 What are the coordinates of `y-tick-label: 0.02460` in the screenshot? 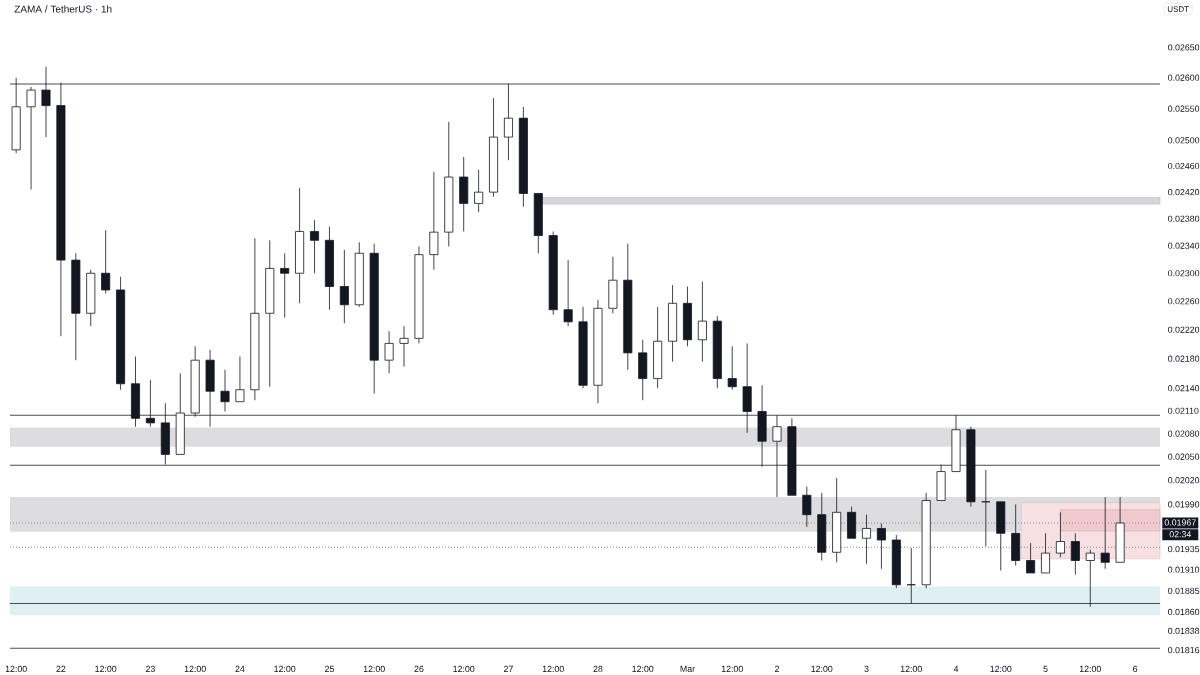 It's located at (1184, 166).